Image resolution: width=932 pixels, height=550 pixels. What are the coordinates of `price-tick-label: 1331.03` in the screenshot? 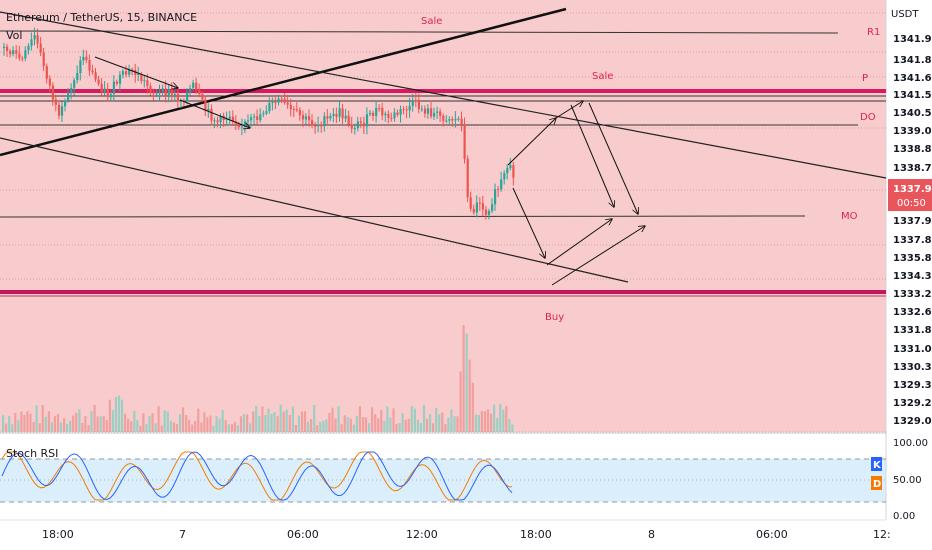 It's located at (912, 349).